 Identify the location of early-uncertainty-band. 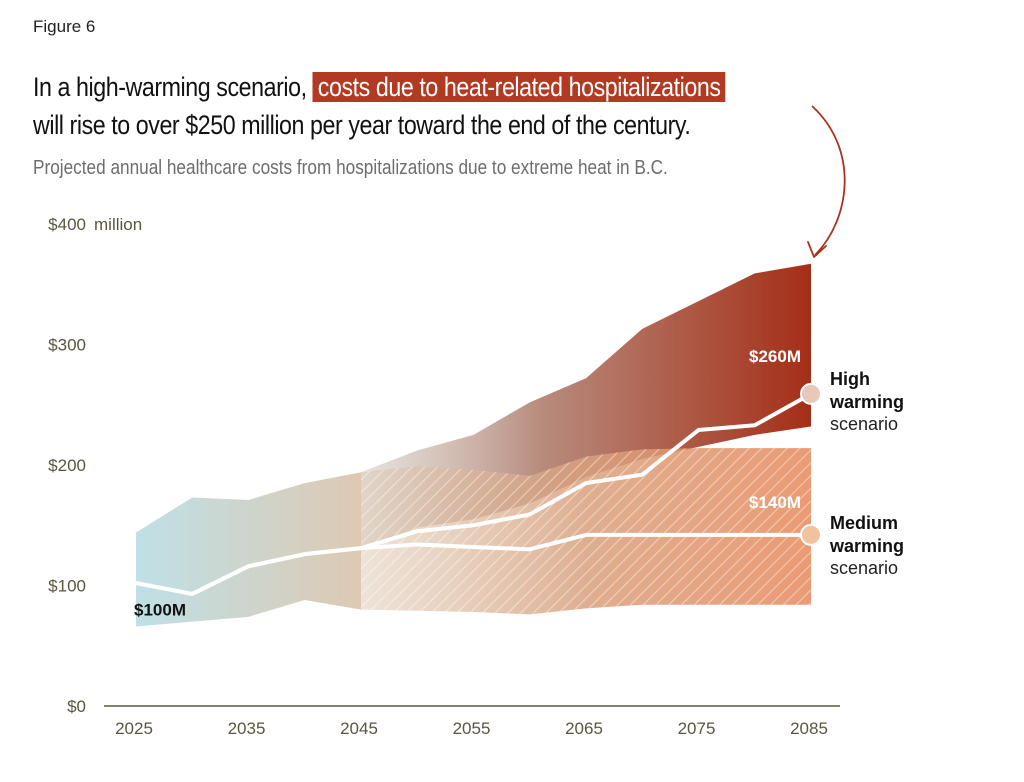
(248, 549).